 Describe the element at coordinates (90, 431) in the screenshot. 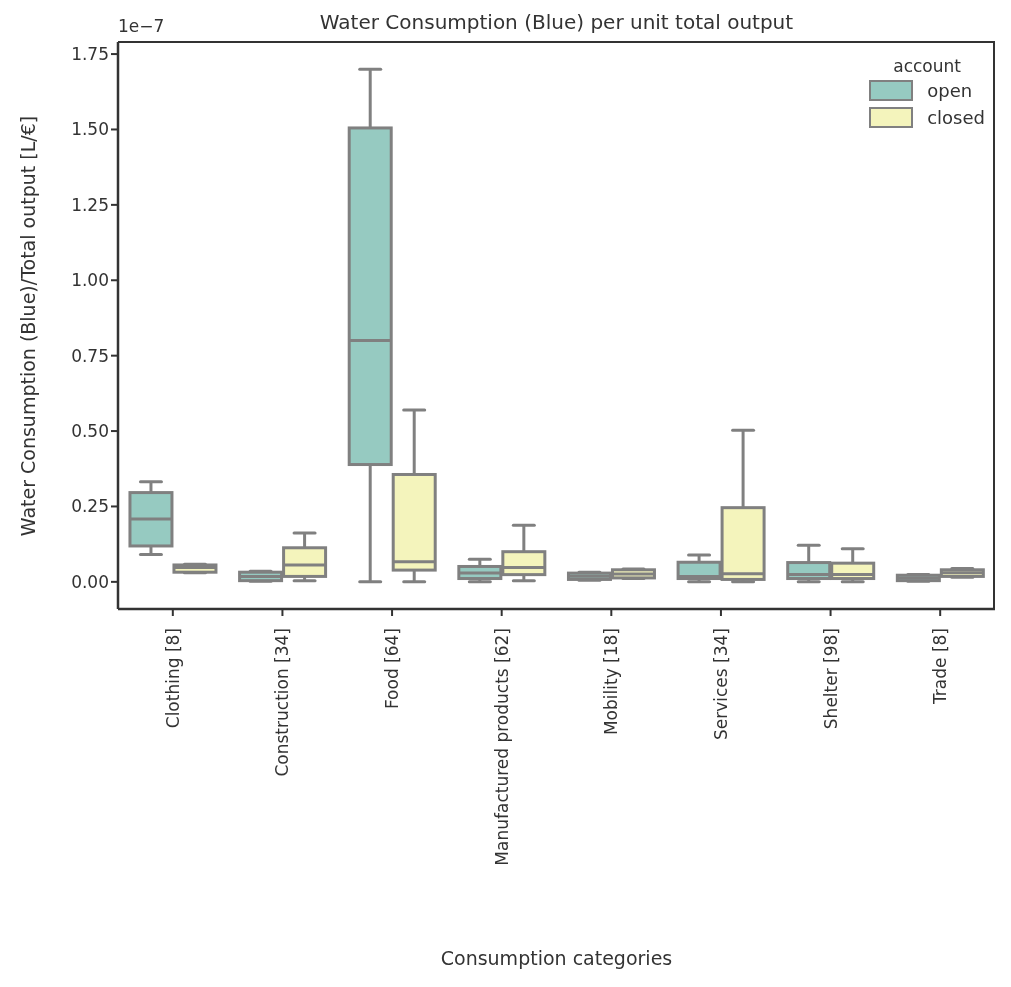

I see `y-tick-label: 0.50` at that location.